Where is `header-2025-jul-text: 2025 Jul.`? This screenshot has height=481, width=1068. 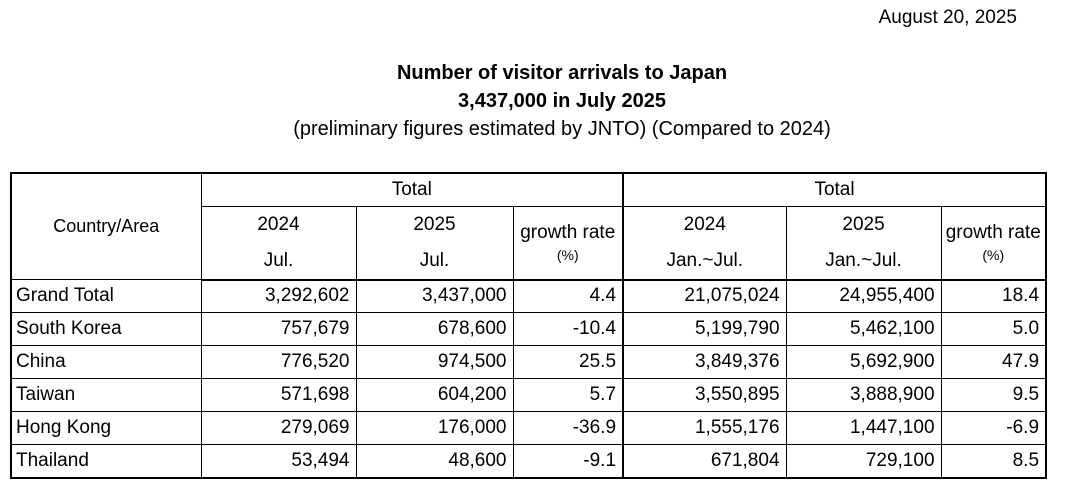 header-2025-jul-text: 2025 Jul. is located at coordinates (434, 242).